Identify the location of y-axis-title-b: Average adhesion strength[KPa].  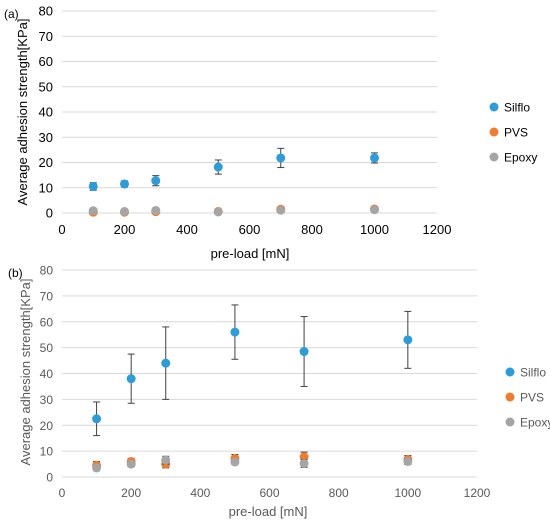
(25, 372).